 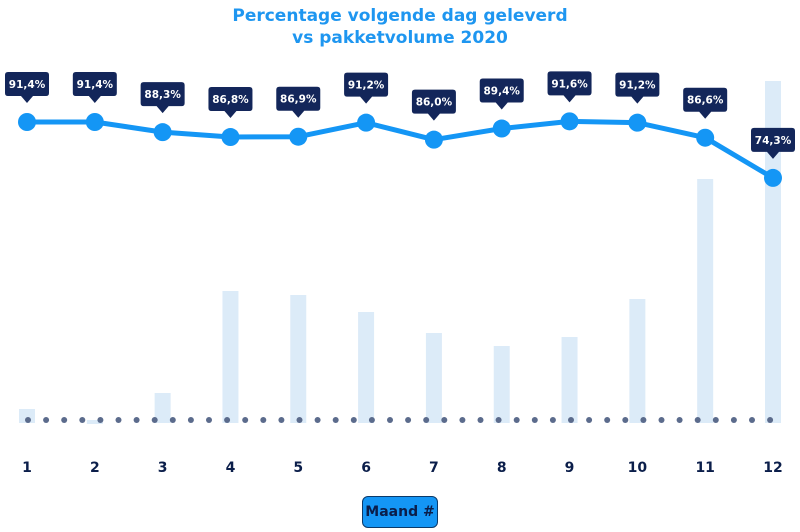 What do you see at coordinates (163, 468) in the screenshot?
I see `x-tick-label: 3` at bounding box center [163, 468].